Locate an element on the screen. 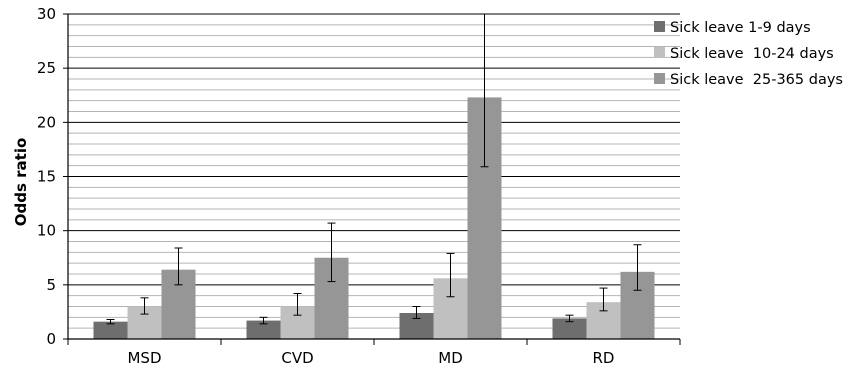 The width and height of the screenshot is (856, 369). y-tick-label: 20 is located at coordinates (46, 122).